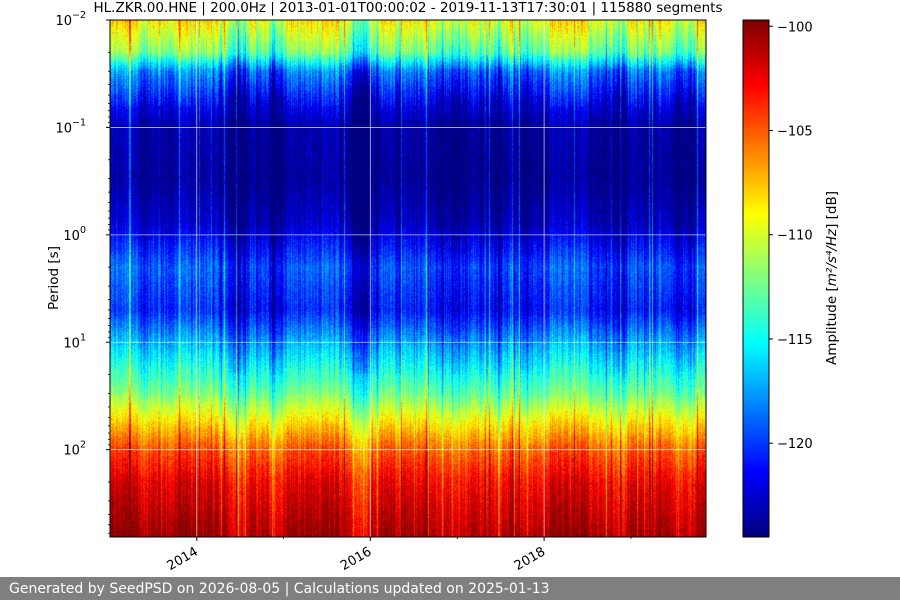 The image size is (900, 600). I want to click on y-tick-label: 10², so click(74, 449).